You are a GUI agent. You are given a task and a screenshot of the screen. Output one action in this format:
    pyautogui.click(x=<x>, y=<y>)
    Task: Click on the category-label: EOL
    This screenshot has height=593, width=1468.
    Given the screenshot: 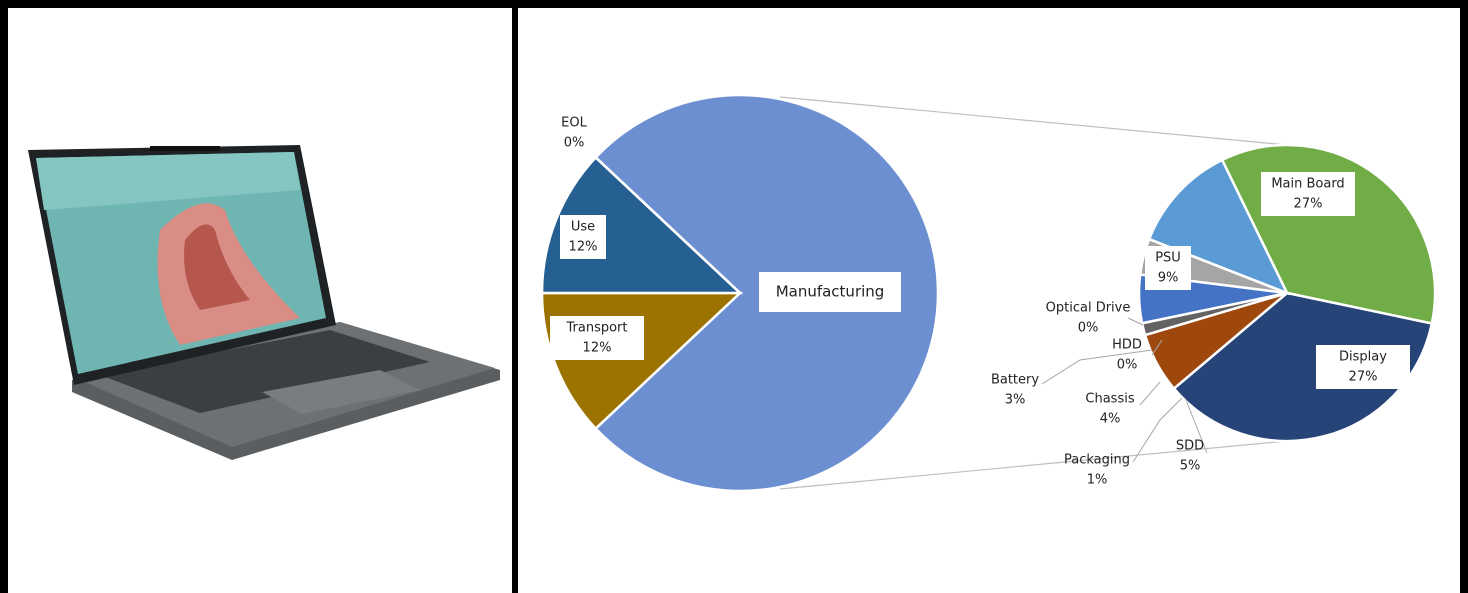 What is the action you would take?
    pyautogui.click(x=574, y=123)
    